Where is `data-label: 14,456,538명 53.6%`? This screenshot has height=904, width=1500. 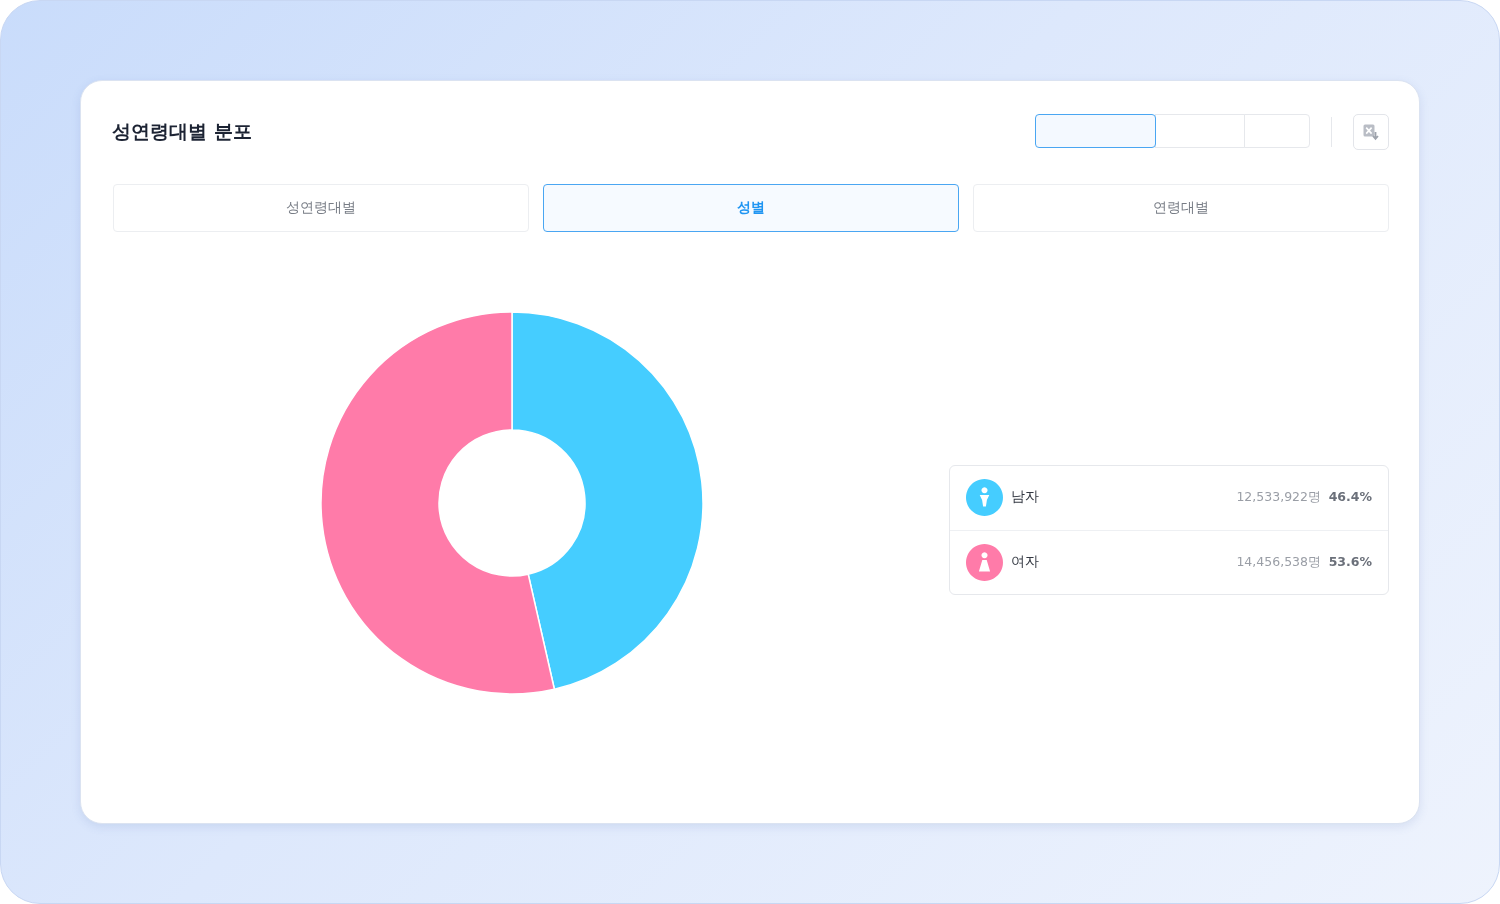
data-label: 14,456,538명 53.6% is located at coordinates (1304, 562).